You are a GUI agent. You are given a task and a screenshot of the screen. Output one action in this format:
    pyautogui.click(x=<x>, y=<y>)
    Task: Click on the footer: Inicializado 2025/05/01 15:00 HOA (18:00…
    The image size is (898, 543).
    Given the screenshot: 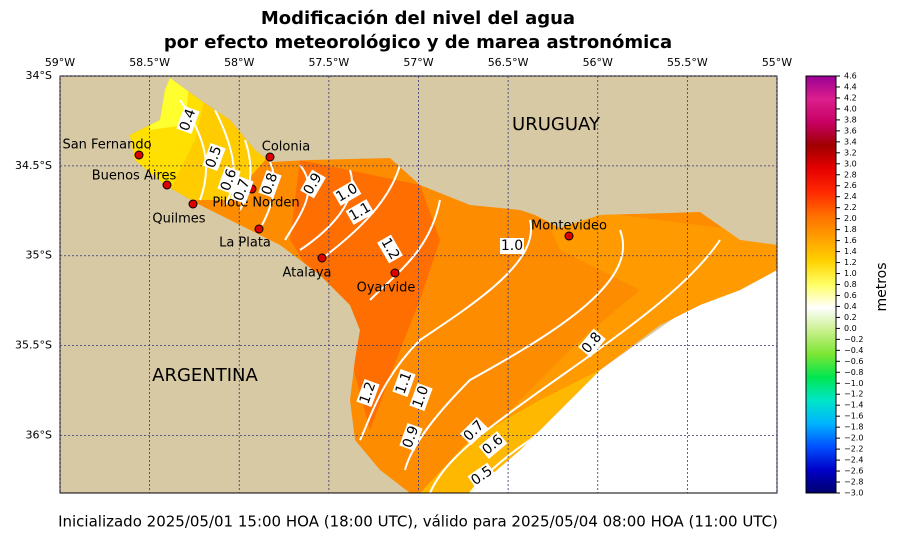 What is the action you would take?
    pyautogui.click(x=418, y=522)
    